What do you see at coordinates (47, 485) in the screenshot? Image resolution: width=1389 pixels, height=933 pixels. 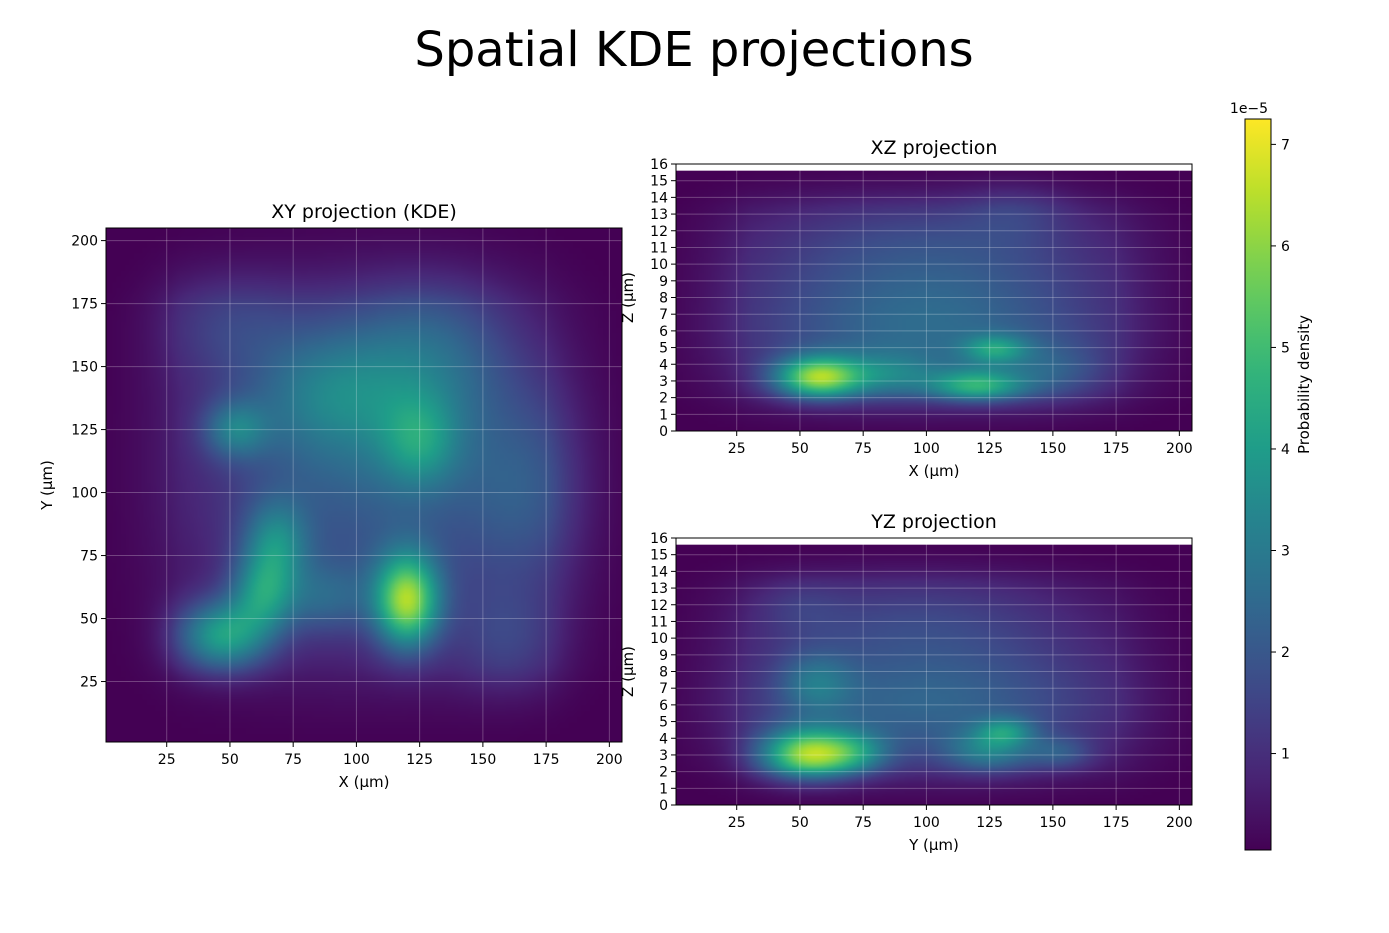 I see `y-axis-label: Y (µm)` at bounding box center [47, 485].